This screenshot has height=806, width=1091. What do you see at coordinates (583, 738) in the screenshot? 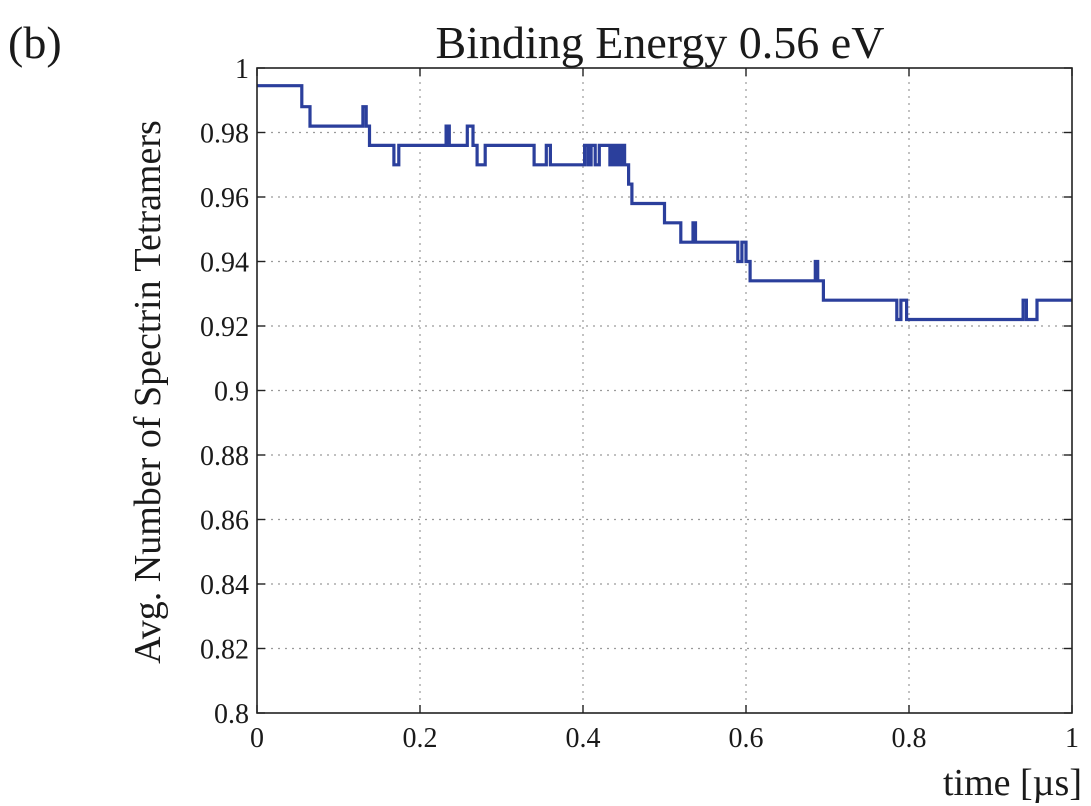
I see `x-tick-label: 0.4` at bounding box center [583, 738].